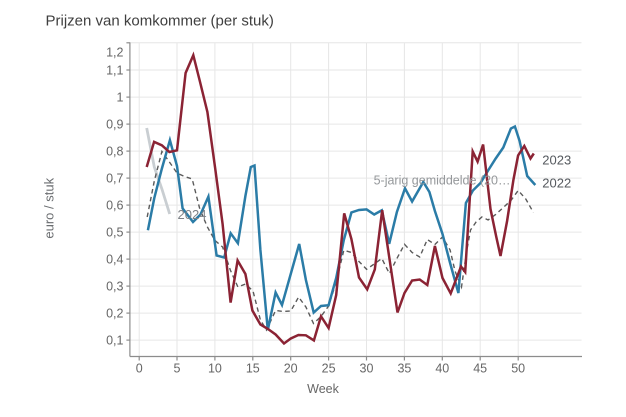 The height and width of the screenshot is (417, 626). Describe the element at coordinates (160, 21) in the screenshot. I see `svg-text:Prijzen van komkommer (per stu: Prijzen van komkommer (per stuk)` at that location.